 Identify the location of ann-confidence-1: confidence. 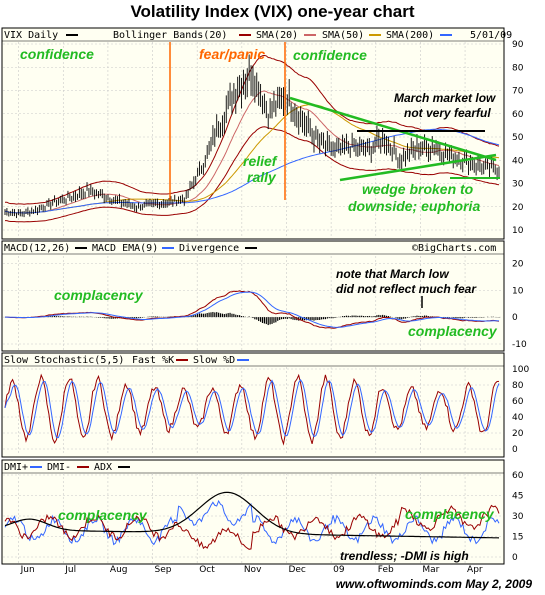
(57, 54).